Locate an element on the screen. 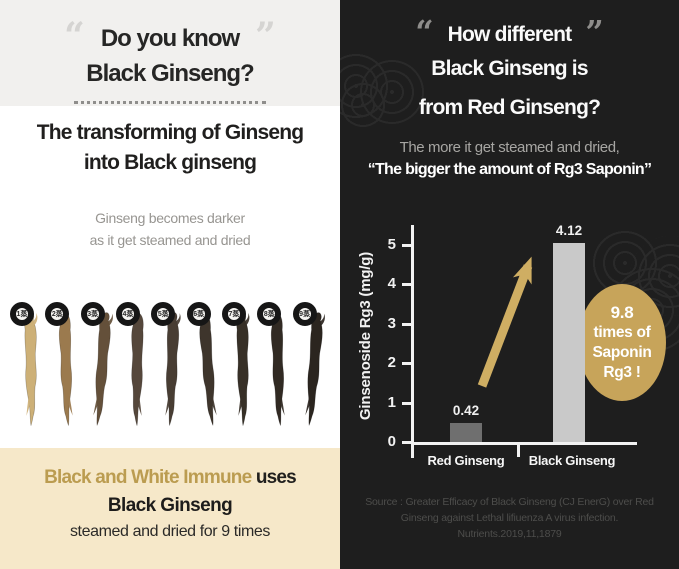 Image resolution: width=679 pixels, height=569 pixels. steam-count-badge: 5蒸 is located at coordinates (163, 314).